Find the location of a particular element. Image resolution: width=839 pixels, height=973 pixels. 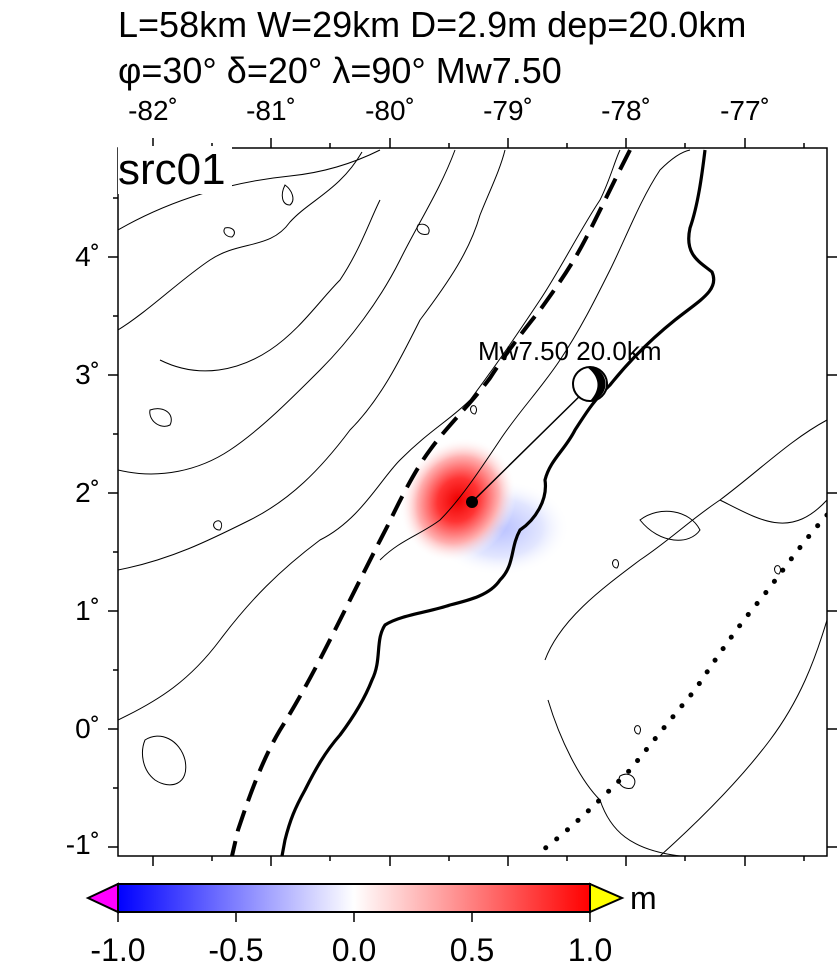

lon-tick-label: -78˚ is located at coordinates (626, 110).